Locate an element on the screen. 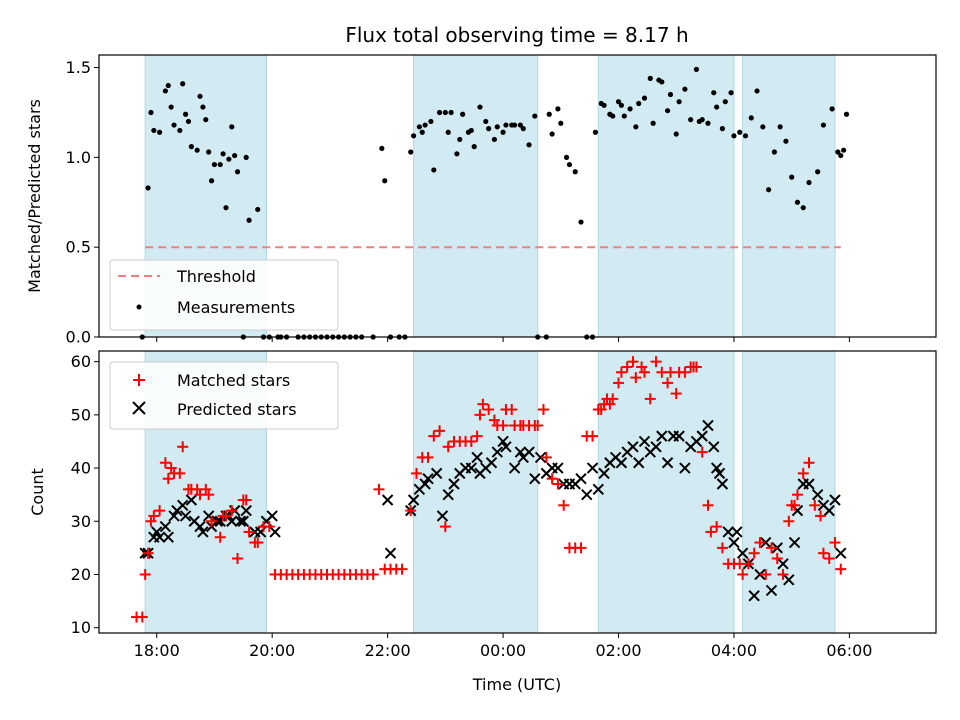 This screenshot has width=960, height=720. y-tick-label: 50 is located at coordinates (81, 414).